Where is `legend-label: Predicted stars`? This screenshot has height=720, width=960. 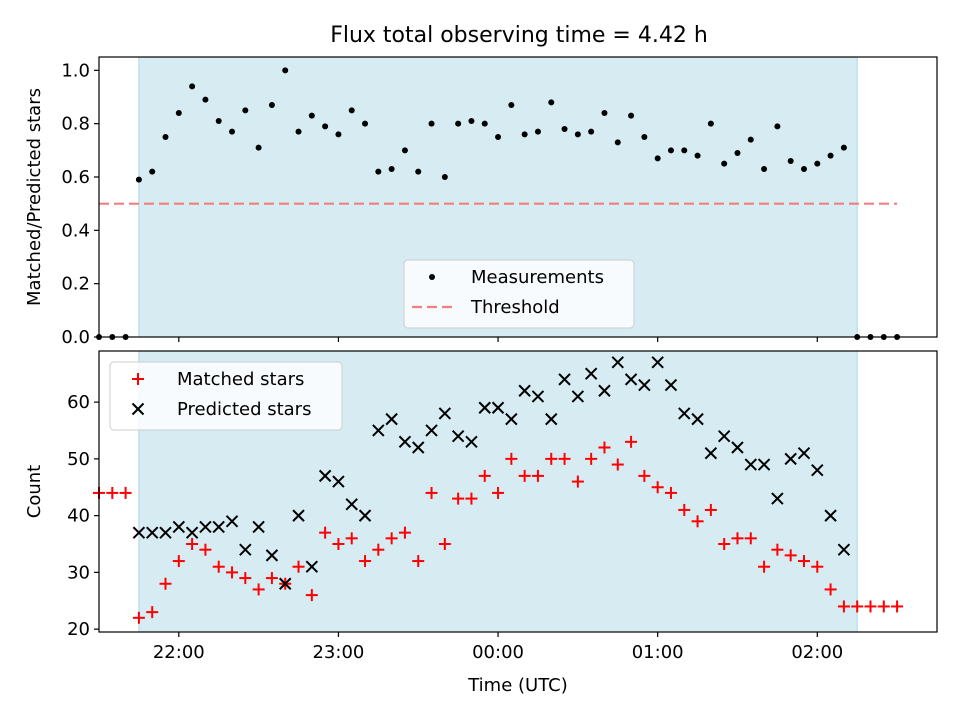 legend-label: Predicted stars is located at coordinates (244, 409).